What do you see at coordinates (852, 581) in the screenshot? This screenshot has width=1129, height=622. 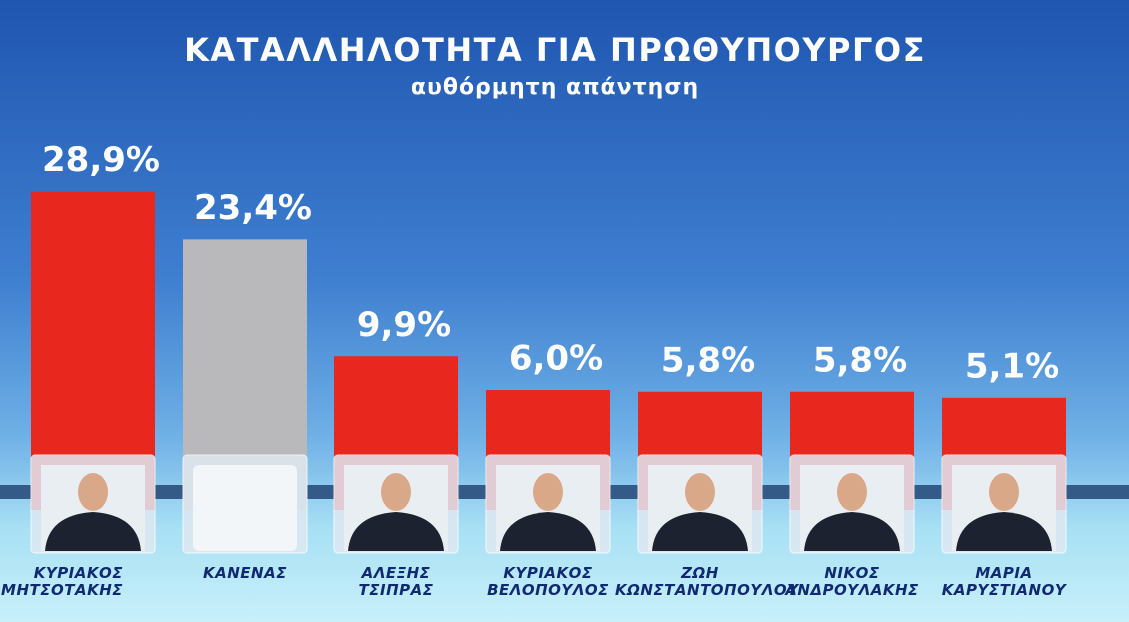 I see `category-label: ΝΙΚΟΣ ΑΝΔΡΟΥΛΑΚΗΣ` at bounding box center [852, 581].